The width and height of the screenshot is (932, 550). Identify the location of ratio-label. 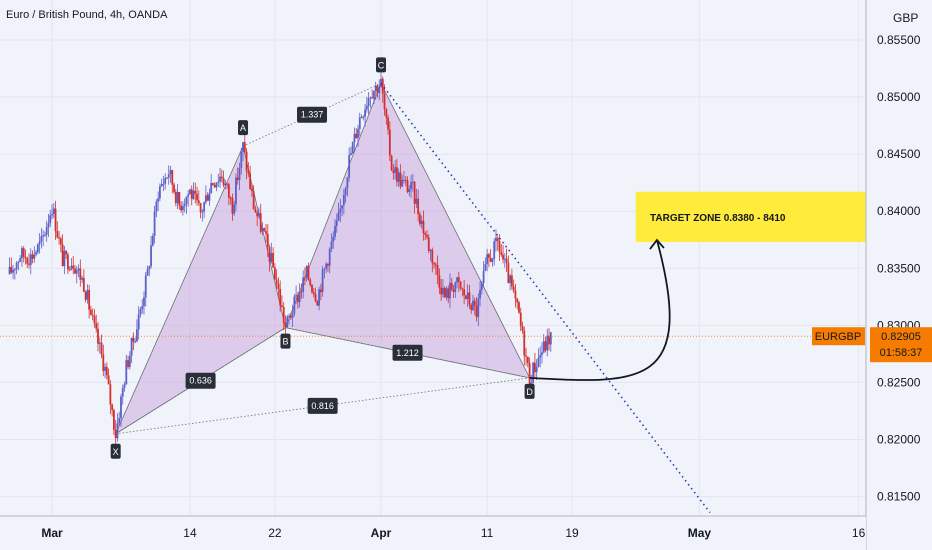
(407, 352).